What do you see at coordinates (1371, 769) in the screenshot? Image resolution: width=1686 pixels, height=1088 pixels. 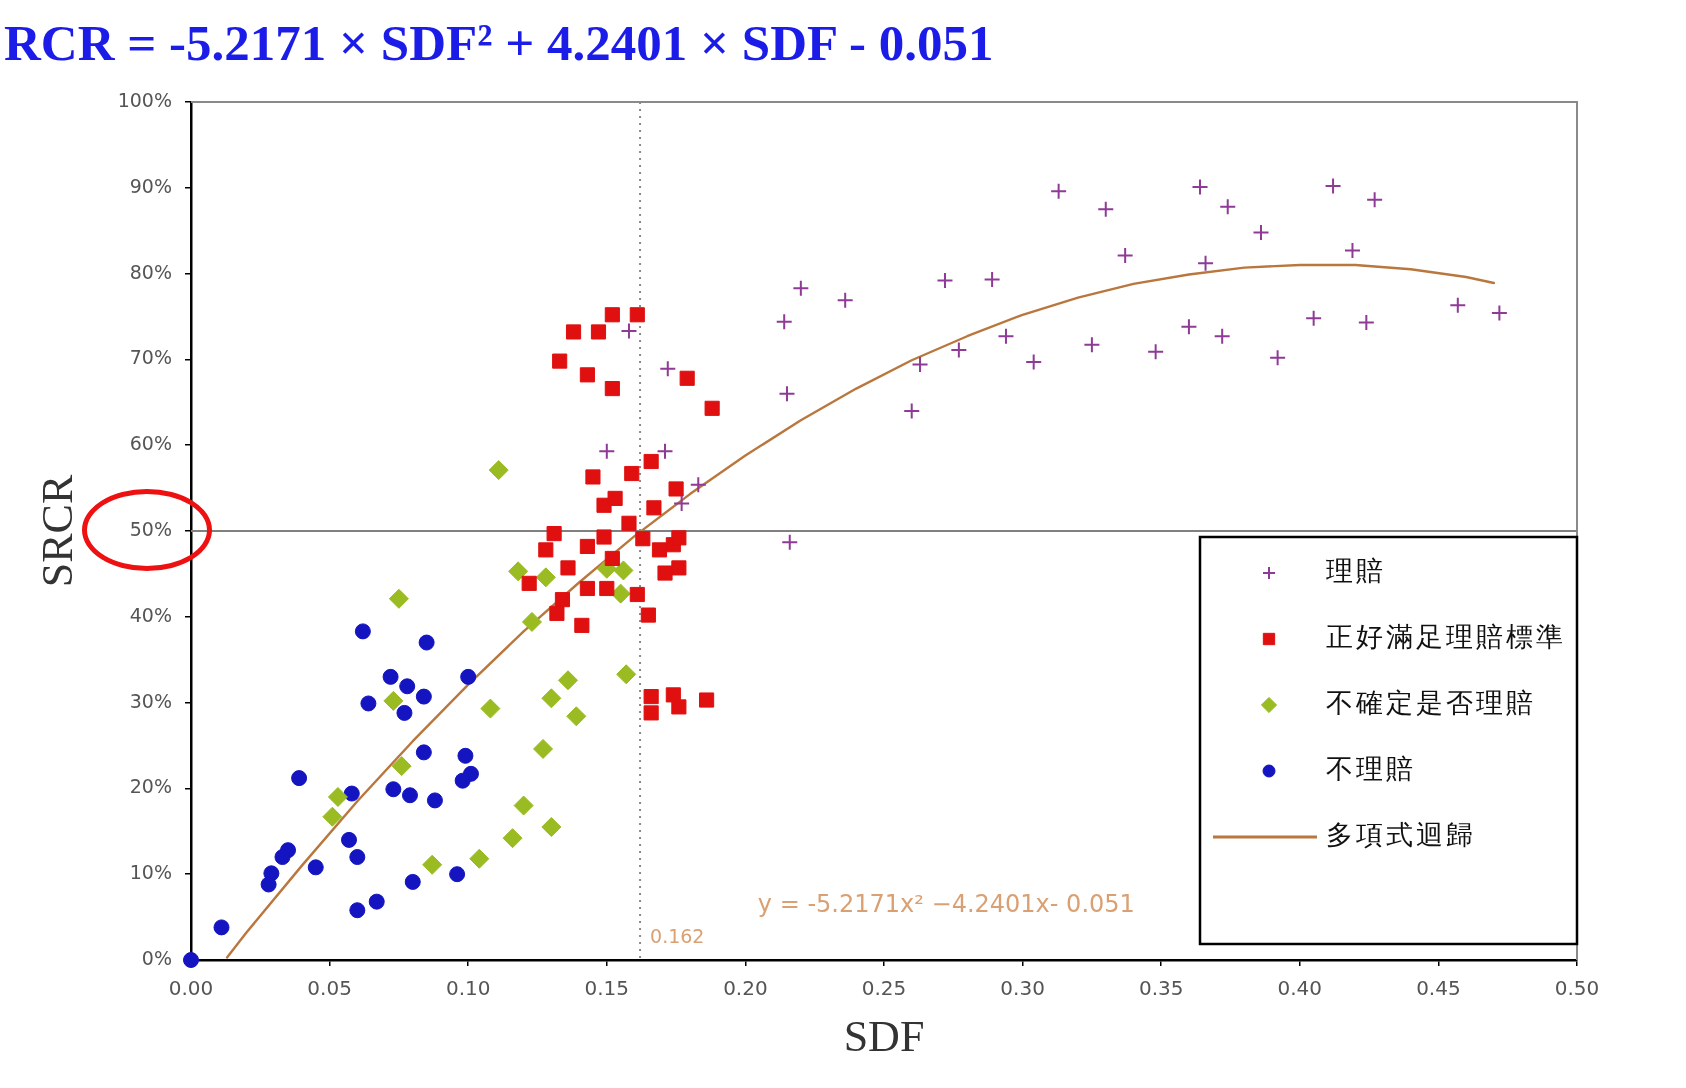 I see `legend-label: 不理賠` at bounding box center [1371, 769].